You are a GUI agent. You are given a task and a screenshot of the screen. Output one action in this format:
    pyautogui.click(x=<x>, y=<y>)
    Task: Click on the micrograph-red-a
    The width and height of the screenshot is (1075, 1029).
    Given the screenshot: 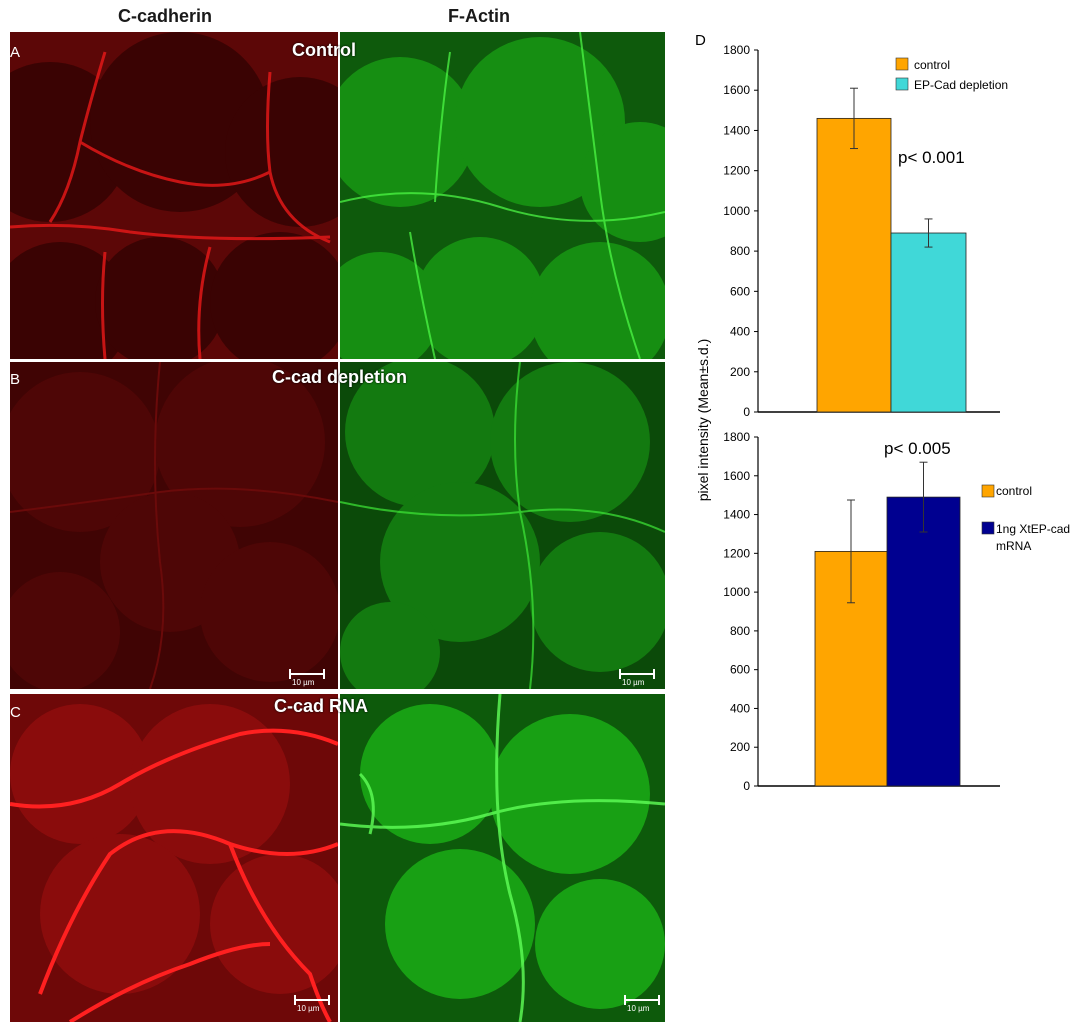 What is the action you would take?
    pyautogui.click(x=174, y=195)
    